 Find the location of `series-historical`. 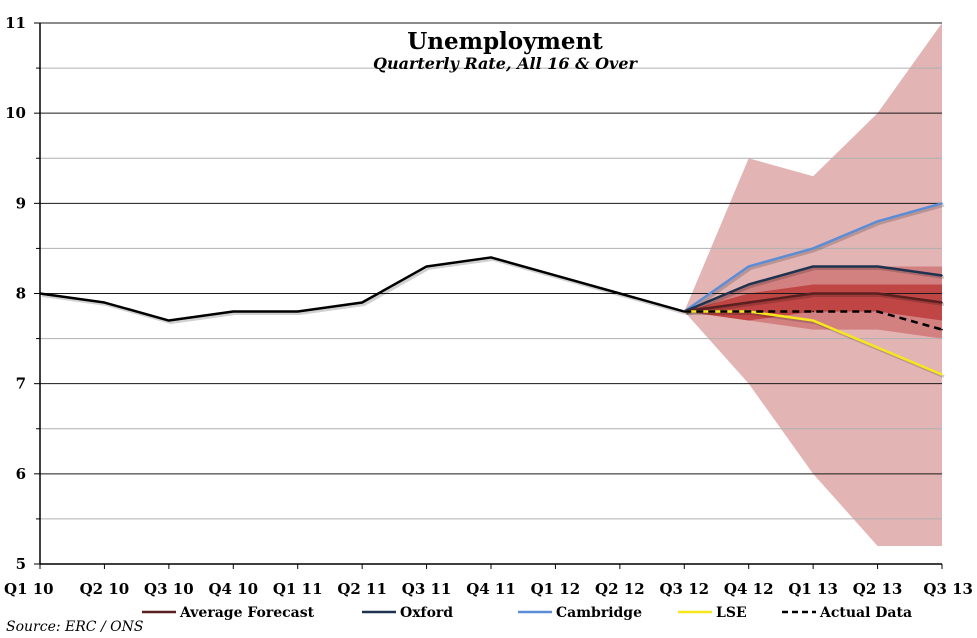

series-historical is located at coordinates (363, 290).